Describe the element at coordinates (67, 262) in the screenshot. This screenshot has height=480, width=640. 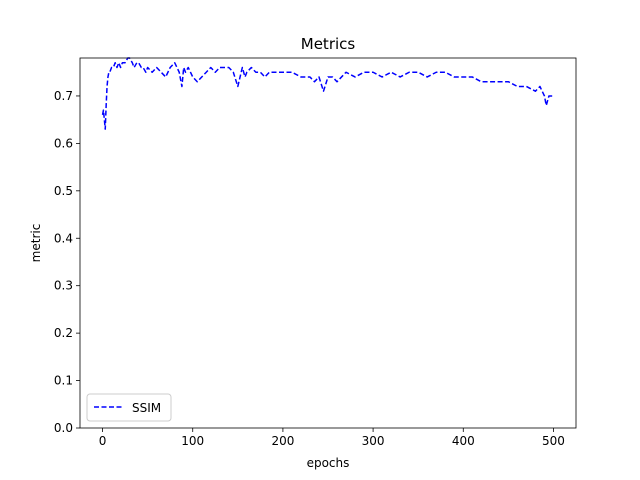
I see `y-axis-ticks: 0.0 0.1 0.2 0.3 0.4 0.5 0.6 0.7` at that location.